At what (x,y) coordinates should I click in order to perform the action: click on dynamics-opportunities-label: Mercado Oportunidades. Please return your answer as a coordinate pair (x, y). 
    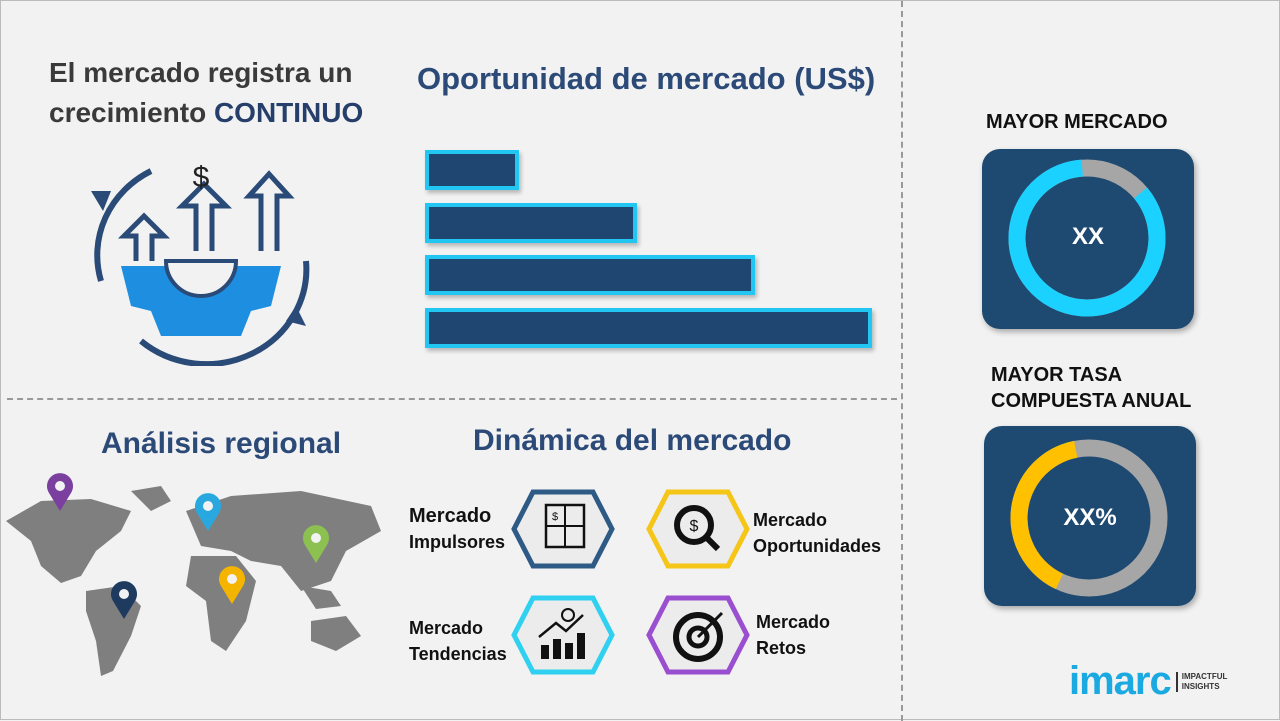
    Looking at the image, I should click on (817, 533).